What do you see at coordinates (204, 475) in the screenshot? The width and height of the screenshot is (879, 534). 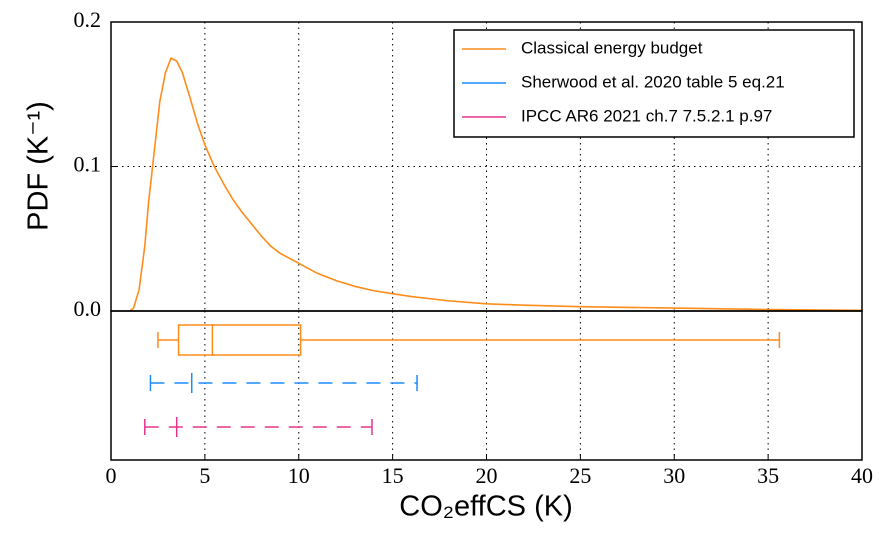 I see `x-tick-label: 5` at bounding box center [204, 475].